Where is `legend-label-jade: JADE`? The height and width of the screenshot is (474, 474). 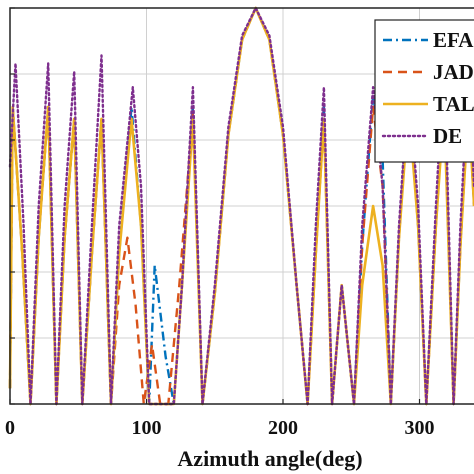
legend-label-jade: JADE is located at coordinates (453, 72).